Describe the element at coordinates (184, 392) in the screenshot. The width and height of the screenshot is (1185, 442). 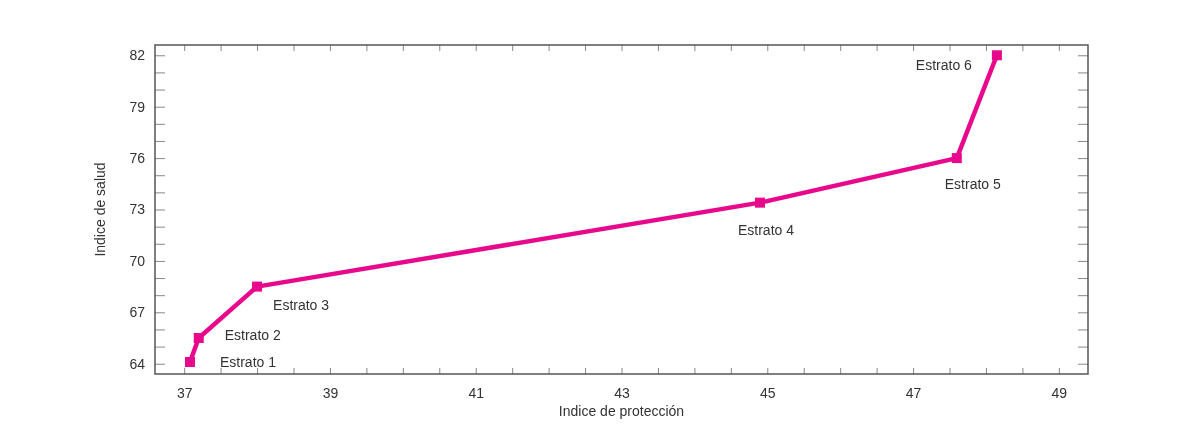
I see `x-tick-label: 37` at that location.